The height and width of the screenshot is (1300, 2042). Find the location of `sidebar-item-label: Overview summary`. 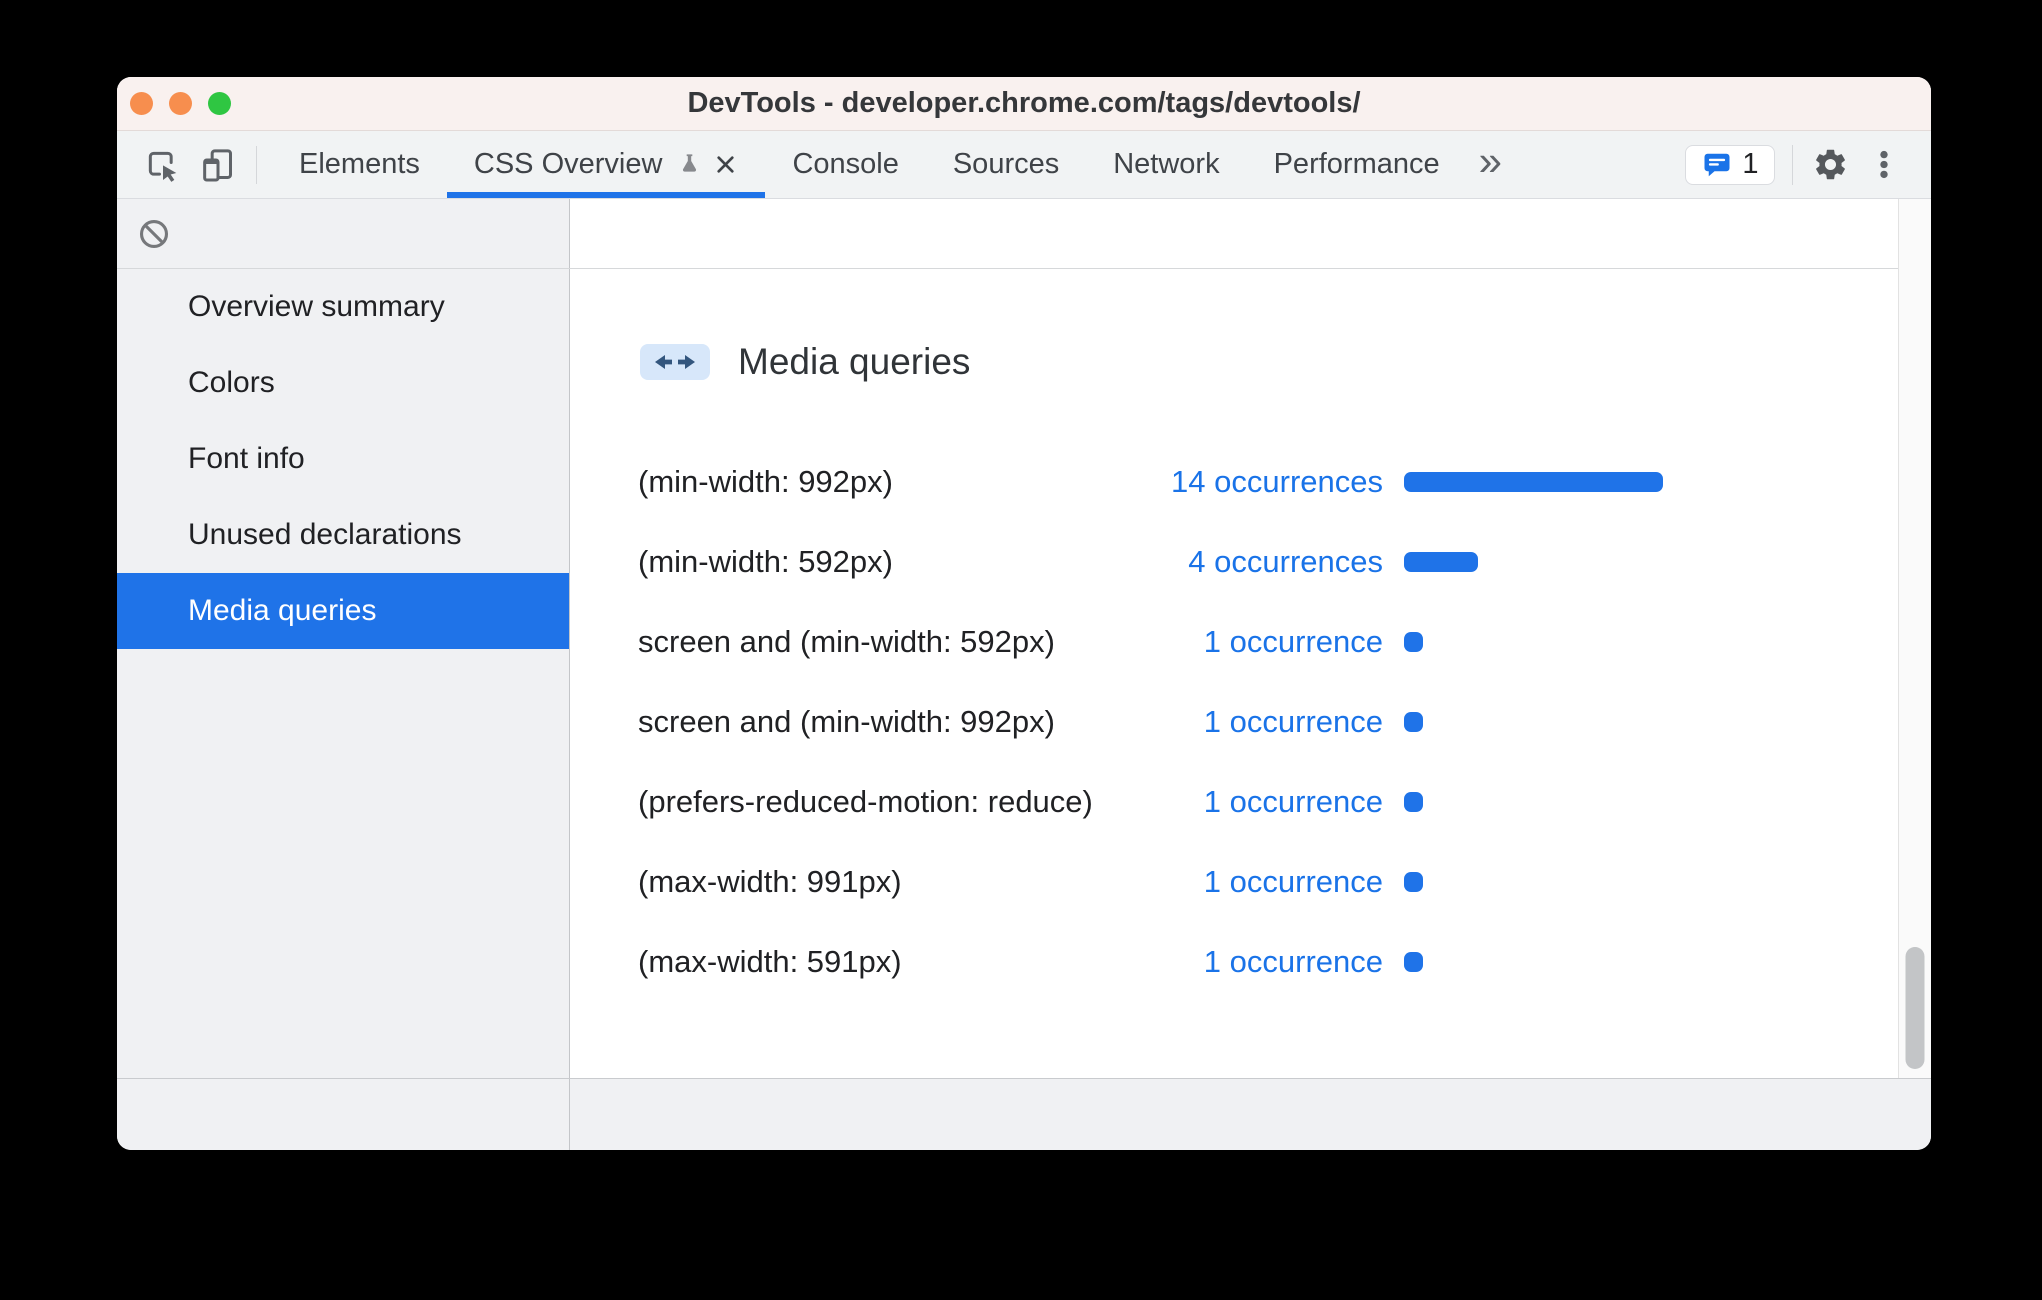

sidebar-item-label: Overview summary is located at coordinates (316, 306).